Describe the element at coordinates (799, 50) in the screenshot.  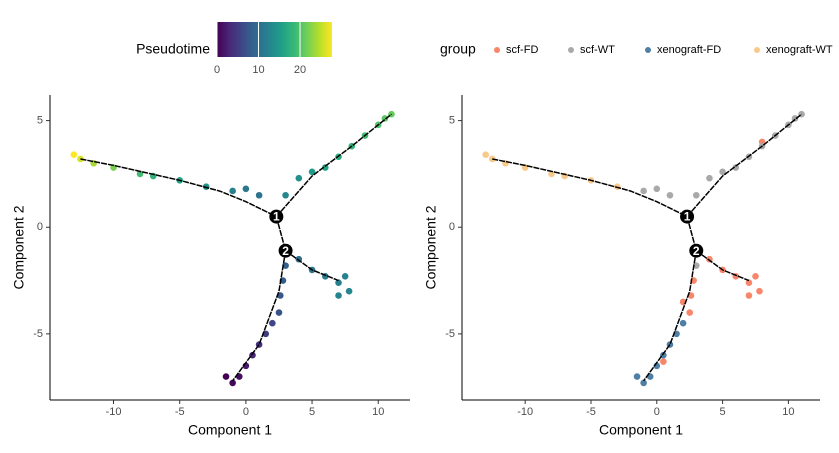
I see `legend-label: xenograft-WT` at that location.